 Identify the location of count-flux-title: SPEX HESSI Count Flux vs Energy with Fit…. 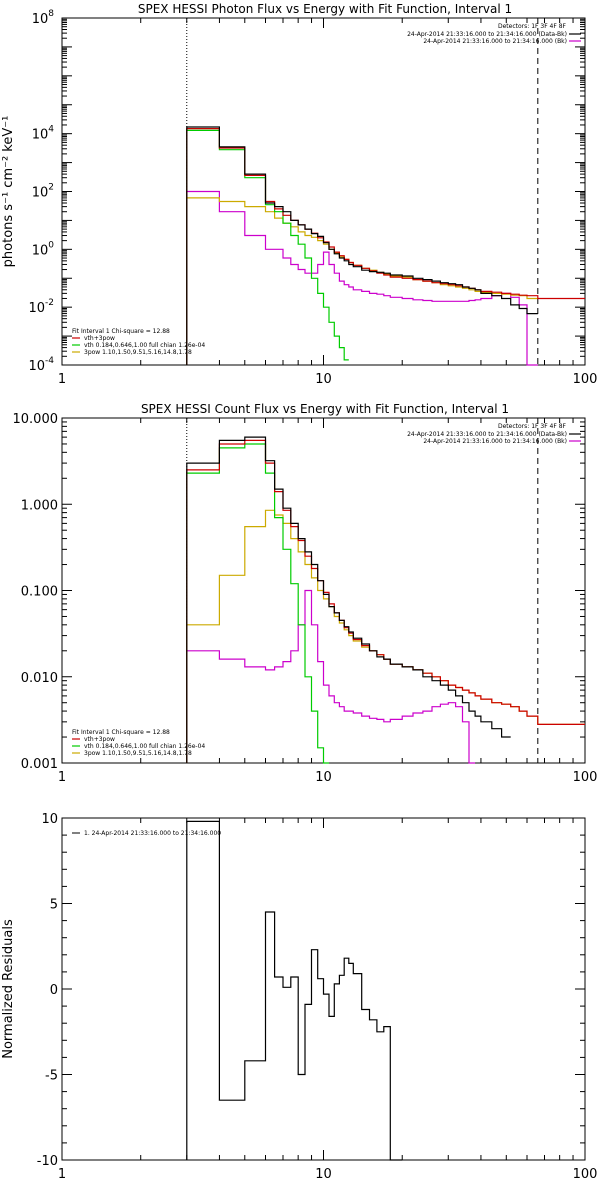
(325, 409).